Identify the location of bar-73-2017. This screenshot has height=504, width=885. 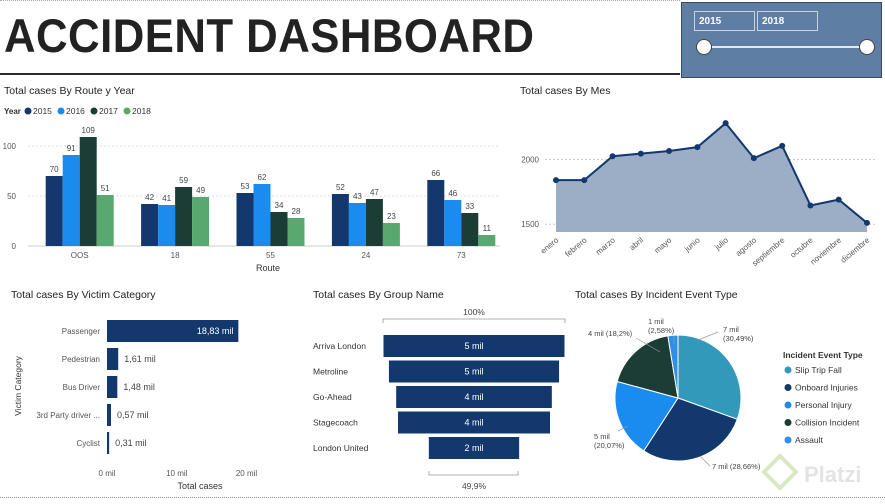
(470, 229).